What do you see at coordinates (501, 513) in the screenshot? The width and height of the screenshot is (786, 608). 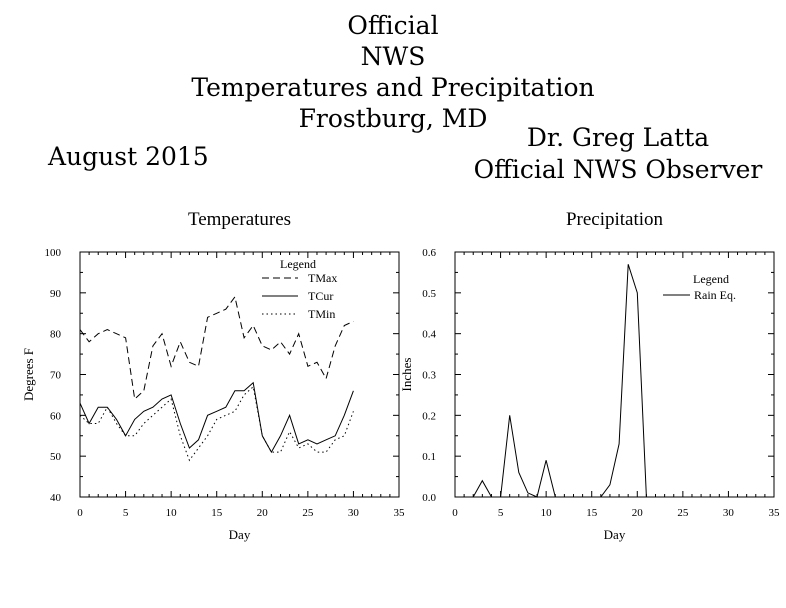 I see `precip-x-tick-label: 5` at bounding box center [501, 513].